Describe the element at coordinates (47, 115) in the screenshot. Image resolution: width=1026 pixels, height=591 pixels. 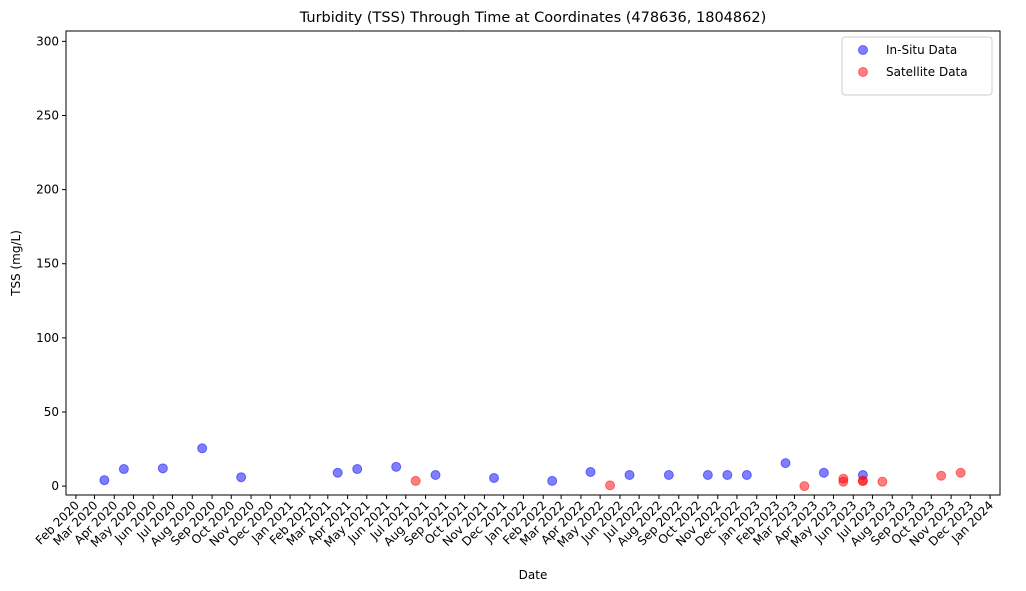
I see `y-tick-label: 250` at that location.